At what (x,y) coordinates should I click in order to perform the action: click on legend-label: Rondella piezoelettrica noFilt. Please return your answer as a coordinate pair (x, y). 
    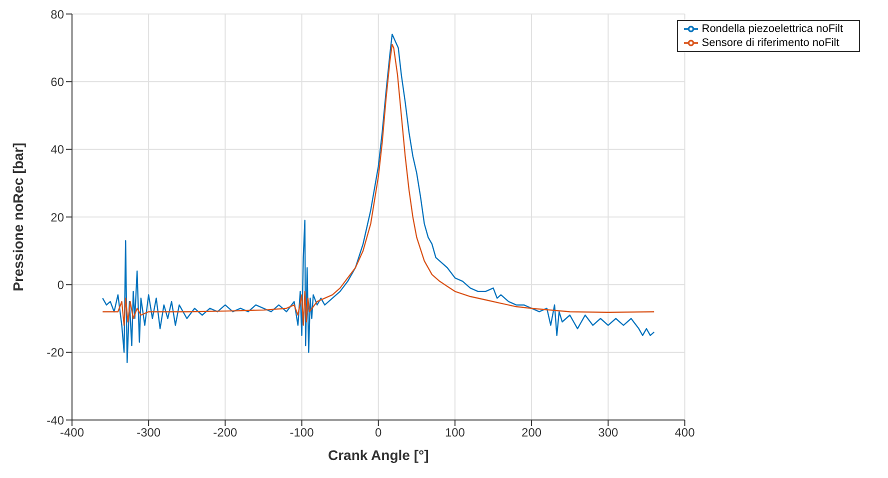
    Looking at the image, I should click on (772, 29).